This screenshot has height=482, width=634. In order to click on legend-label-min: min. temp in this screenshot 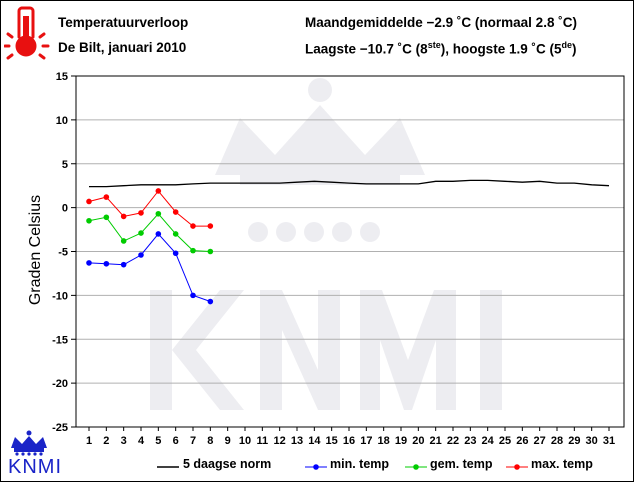, I will do `click(360, 464)`.